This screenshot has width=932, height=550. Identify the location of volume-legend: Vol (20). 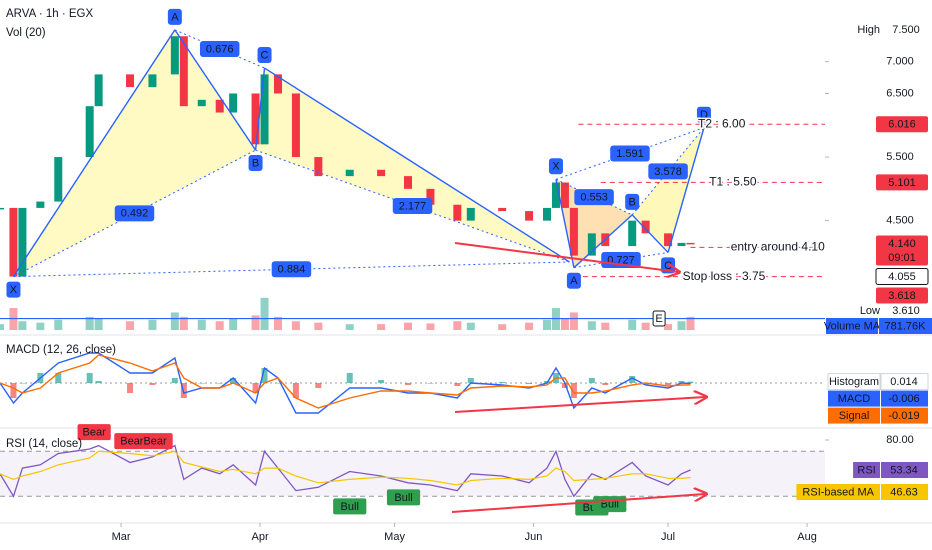
(26, 33).